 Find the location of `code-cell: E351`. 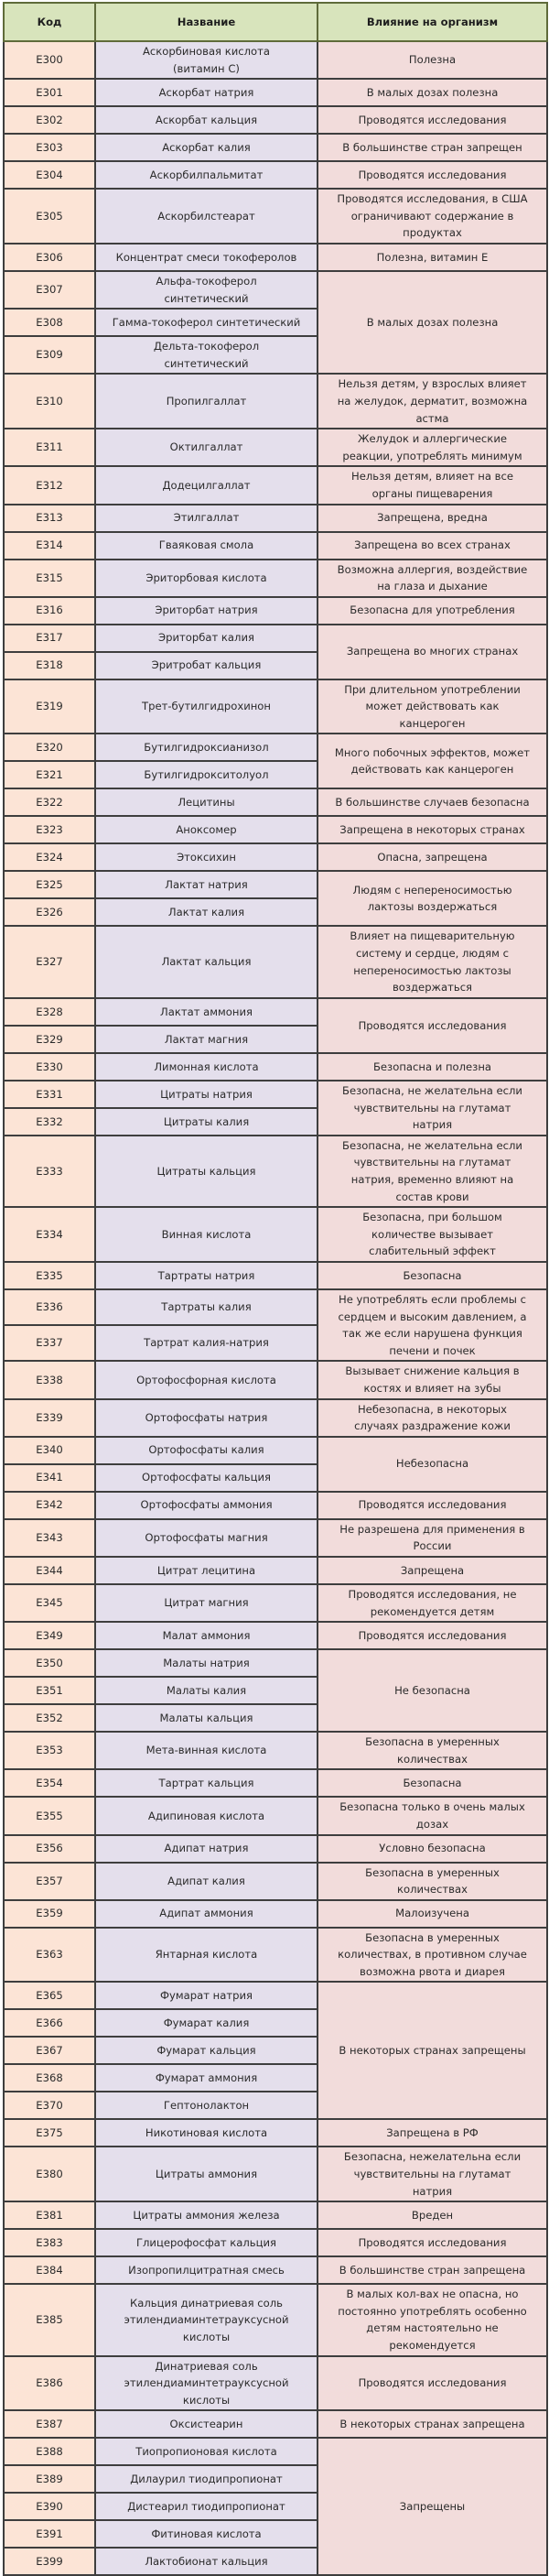

code-cell: E351 is located at coordinates (50, 1691).